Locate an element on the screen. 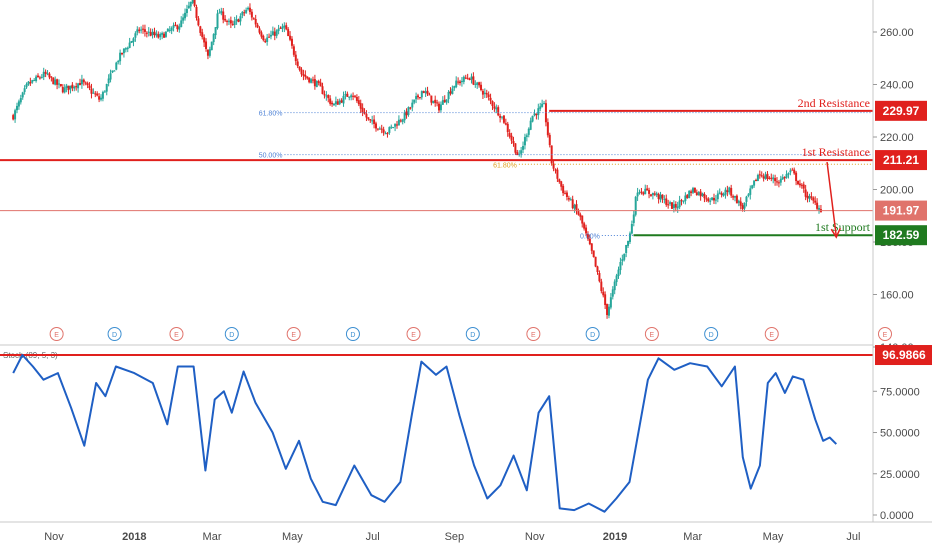 Image resolution: width=932 pixels, height=550 pixels. osc-tick-label: 25.0000 is located at coordinates (900, 475).